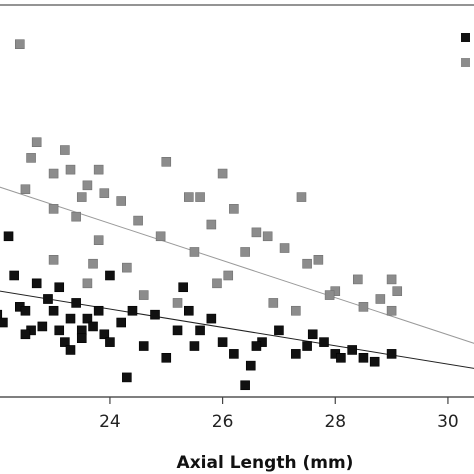 This screenshot has width=474, height=474. I want to click on x-tick-label: 26, so click(223, 422).